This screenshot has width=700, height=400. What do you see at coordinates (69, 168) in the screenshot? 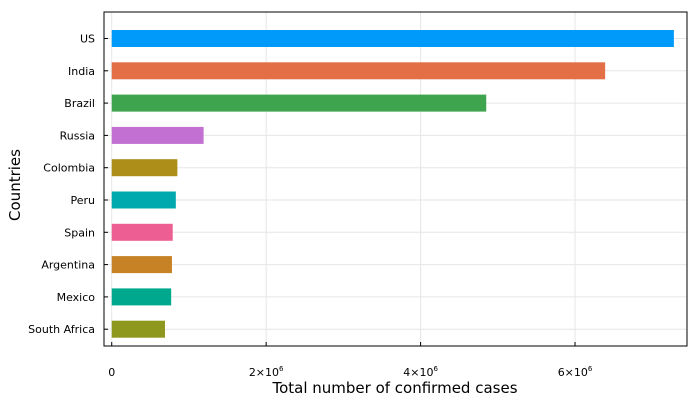
I see `y-tick-label: Colombia` at bounding box center [69, 168].